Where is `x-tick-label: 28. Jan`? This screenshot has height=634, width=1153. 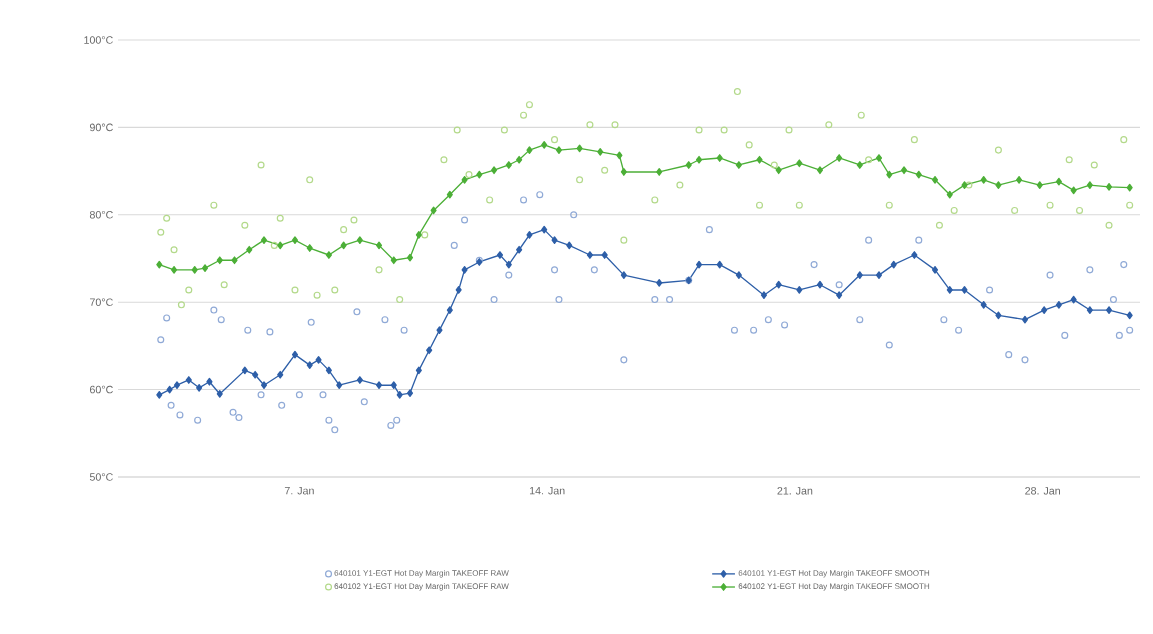 x-tick-label: 28. Jan is located at coordinates (1042, 491).